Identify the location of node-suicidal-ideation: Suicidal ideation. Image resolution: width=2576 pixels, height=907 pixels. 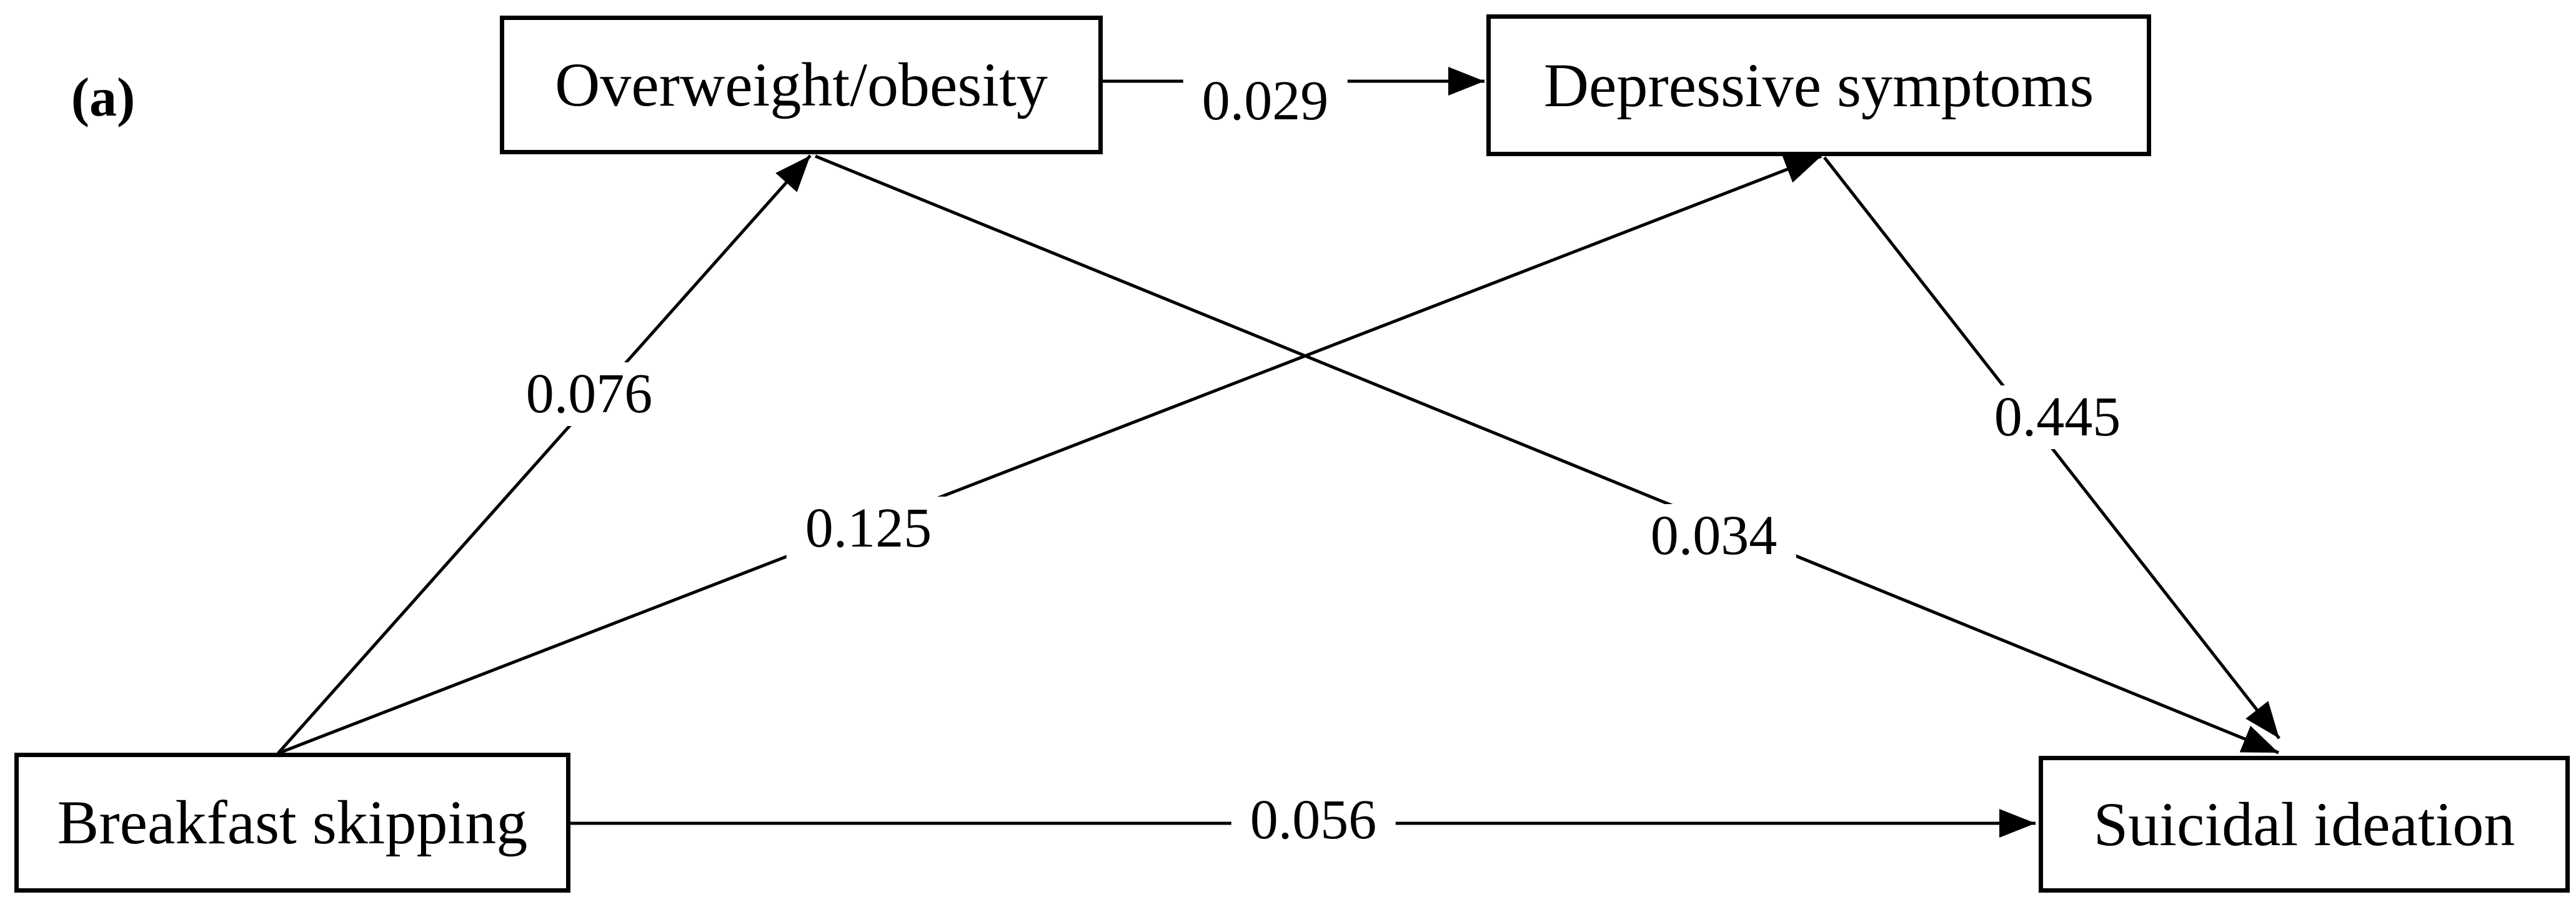
(2304, 824).